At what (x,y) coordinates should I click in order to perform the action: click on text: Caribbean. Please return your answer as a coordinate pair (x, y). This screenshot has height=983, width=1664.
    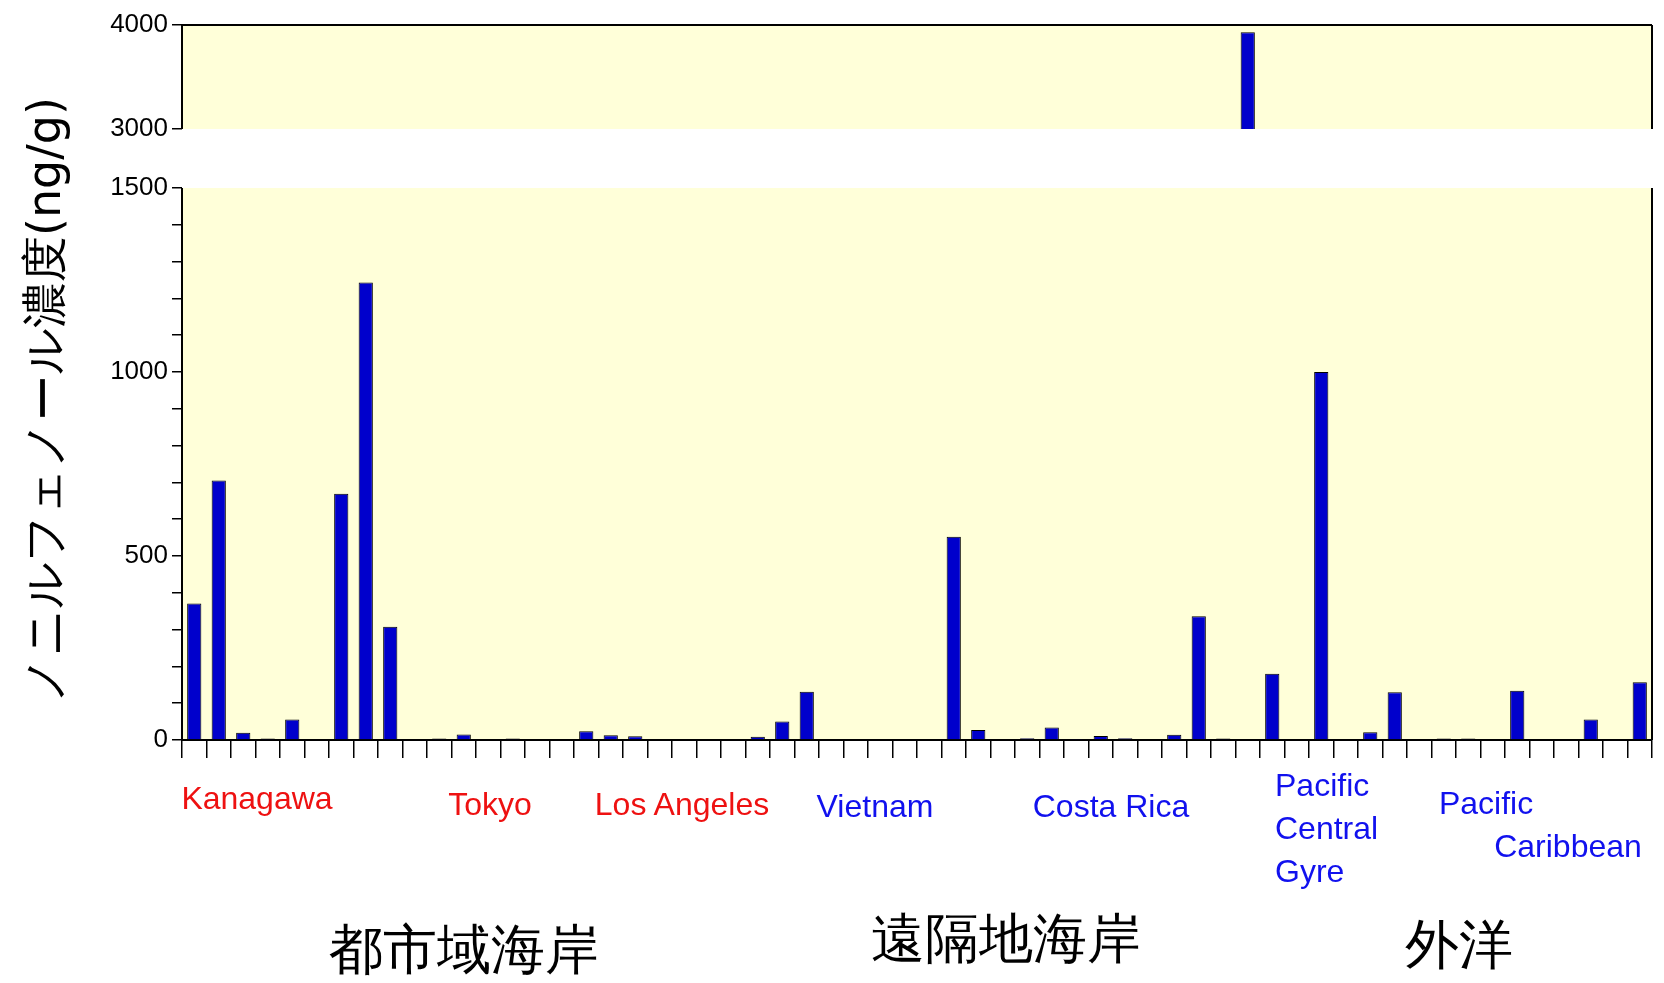
    Looking at the image, I should click on (1568, 846).